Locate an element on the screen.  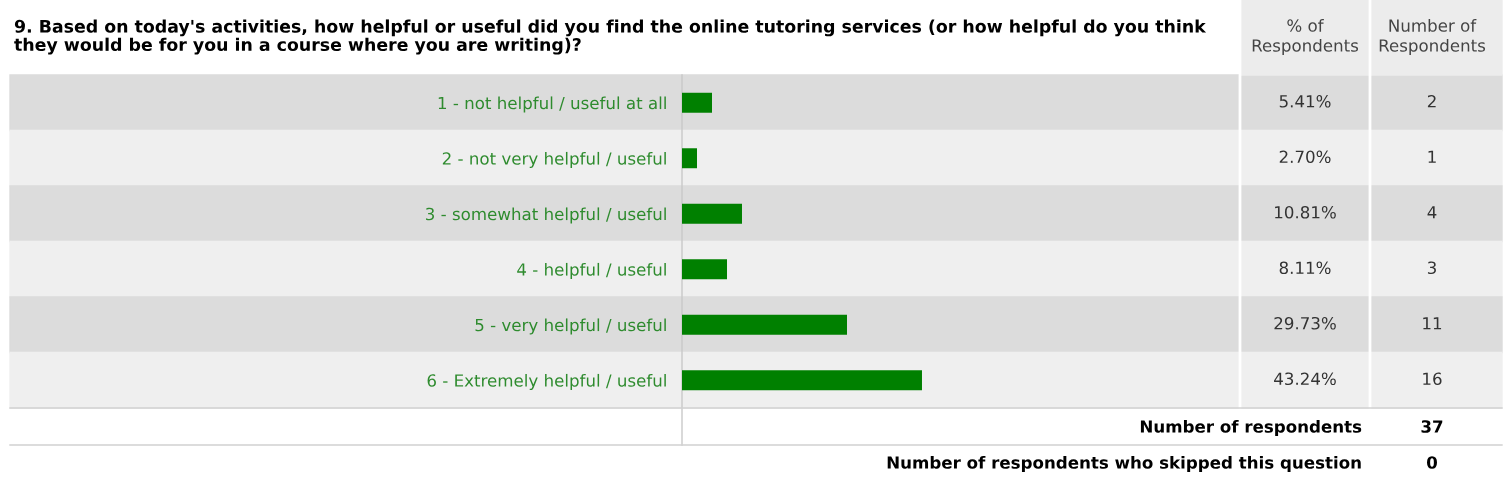
text: 37 is located at coordinates (1432, 426).